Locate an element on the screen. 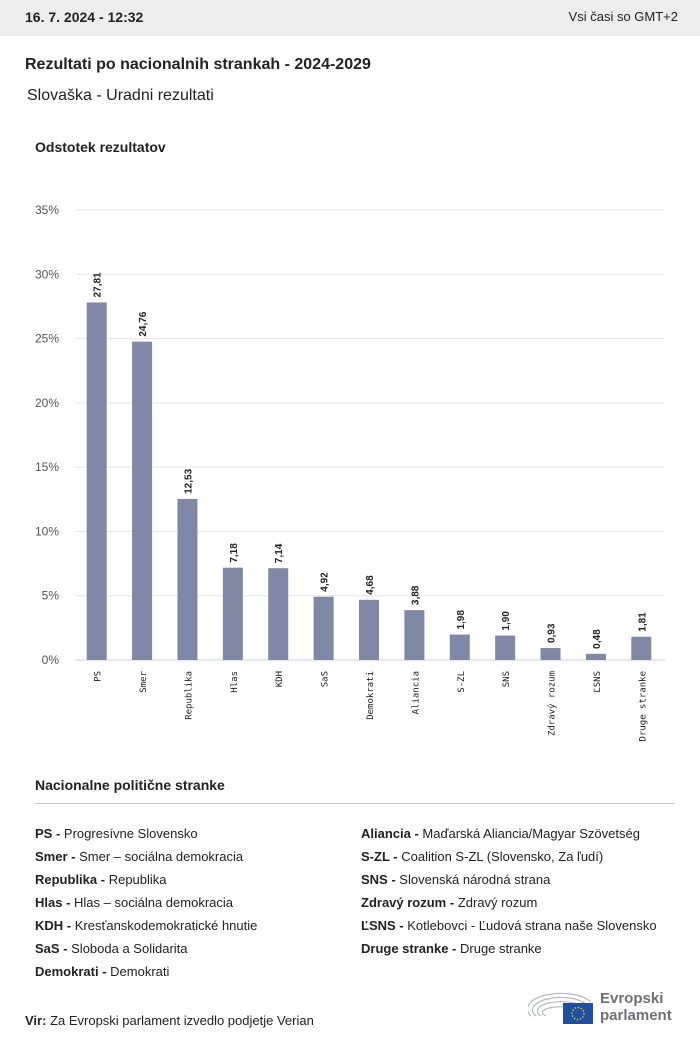  legend-item: Zdravý rozum - Zdravý rozum is located at coordinates (509, 902).